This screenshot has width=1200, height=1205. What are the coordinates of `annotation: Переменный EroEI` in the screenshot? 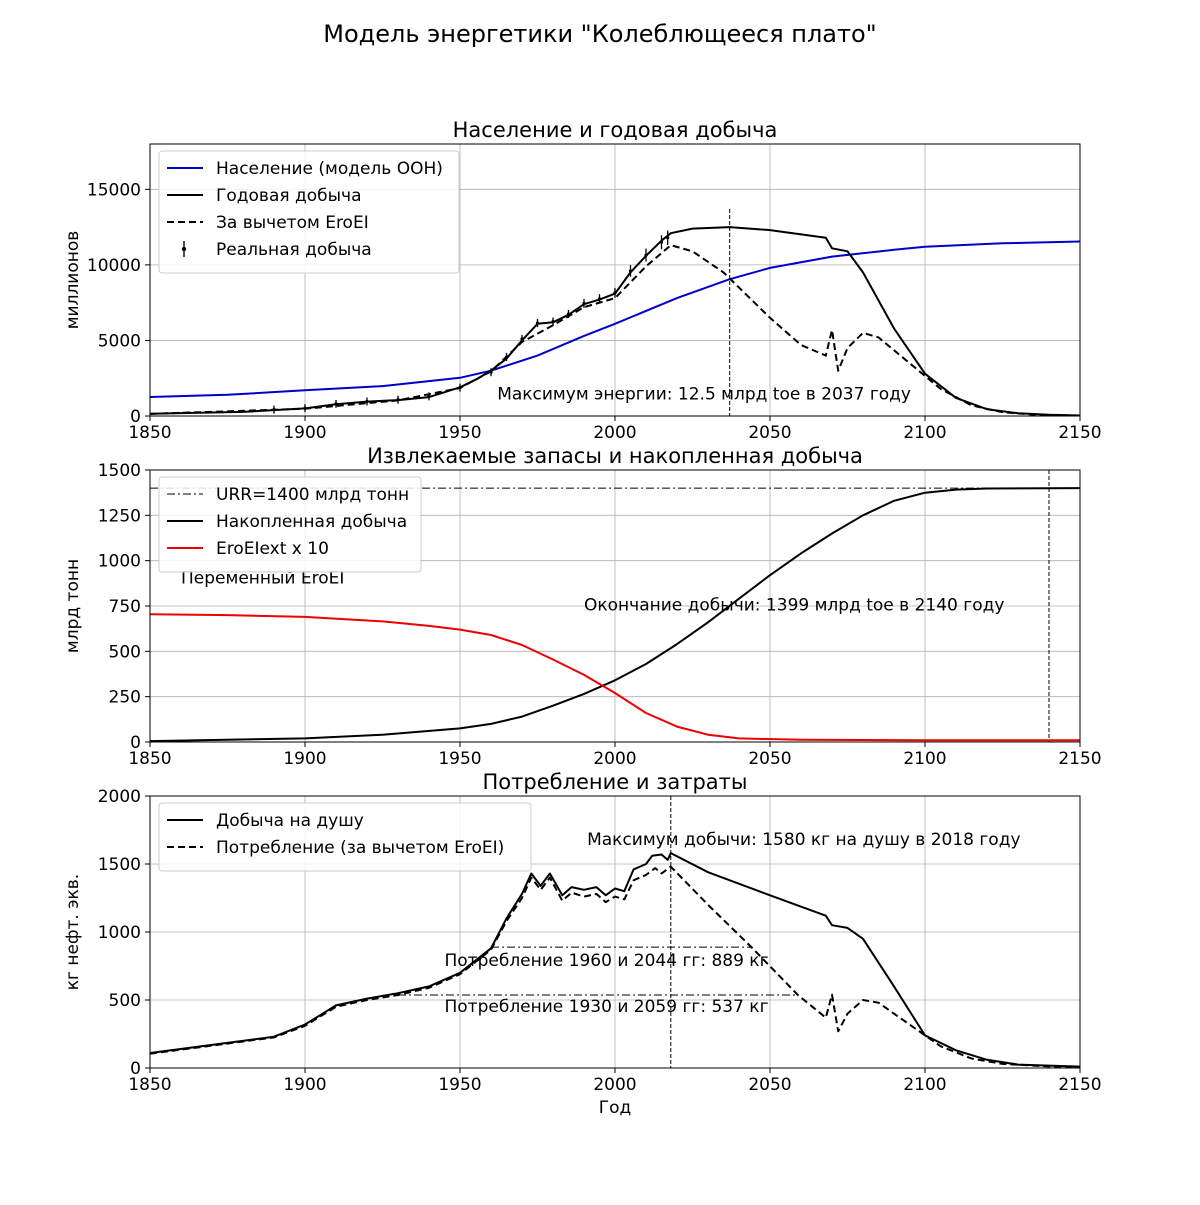 It's located at (262, 578).